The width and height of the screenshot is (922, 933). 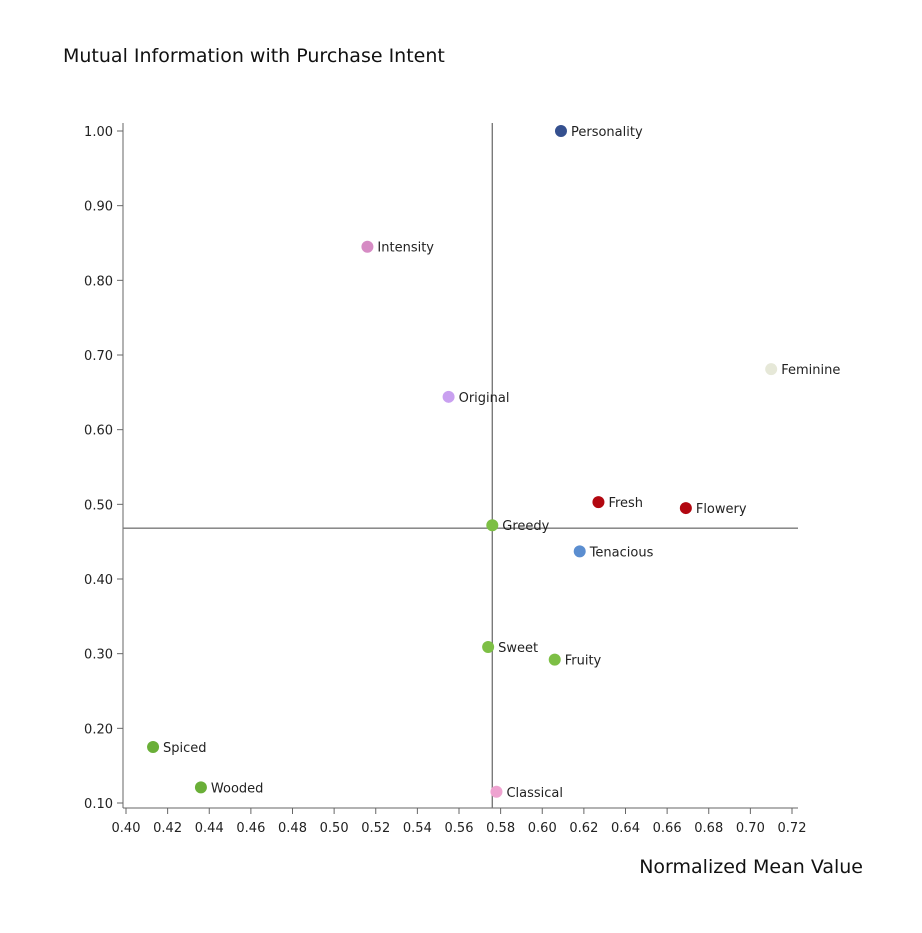 I want to click on x-tick-label: 0.60, so click(x=542, y=828).